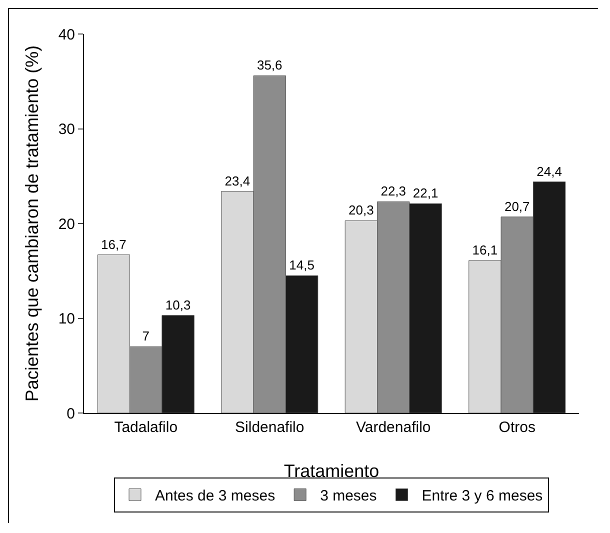  What do you see at coordinates (393, 191) in the screenshot?
I see `data-label: 22,3` at bounding box center [393, 191].